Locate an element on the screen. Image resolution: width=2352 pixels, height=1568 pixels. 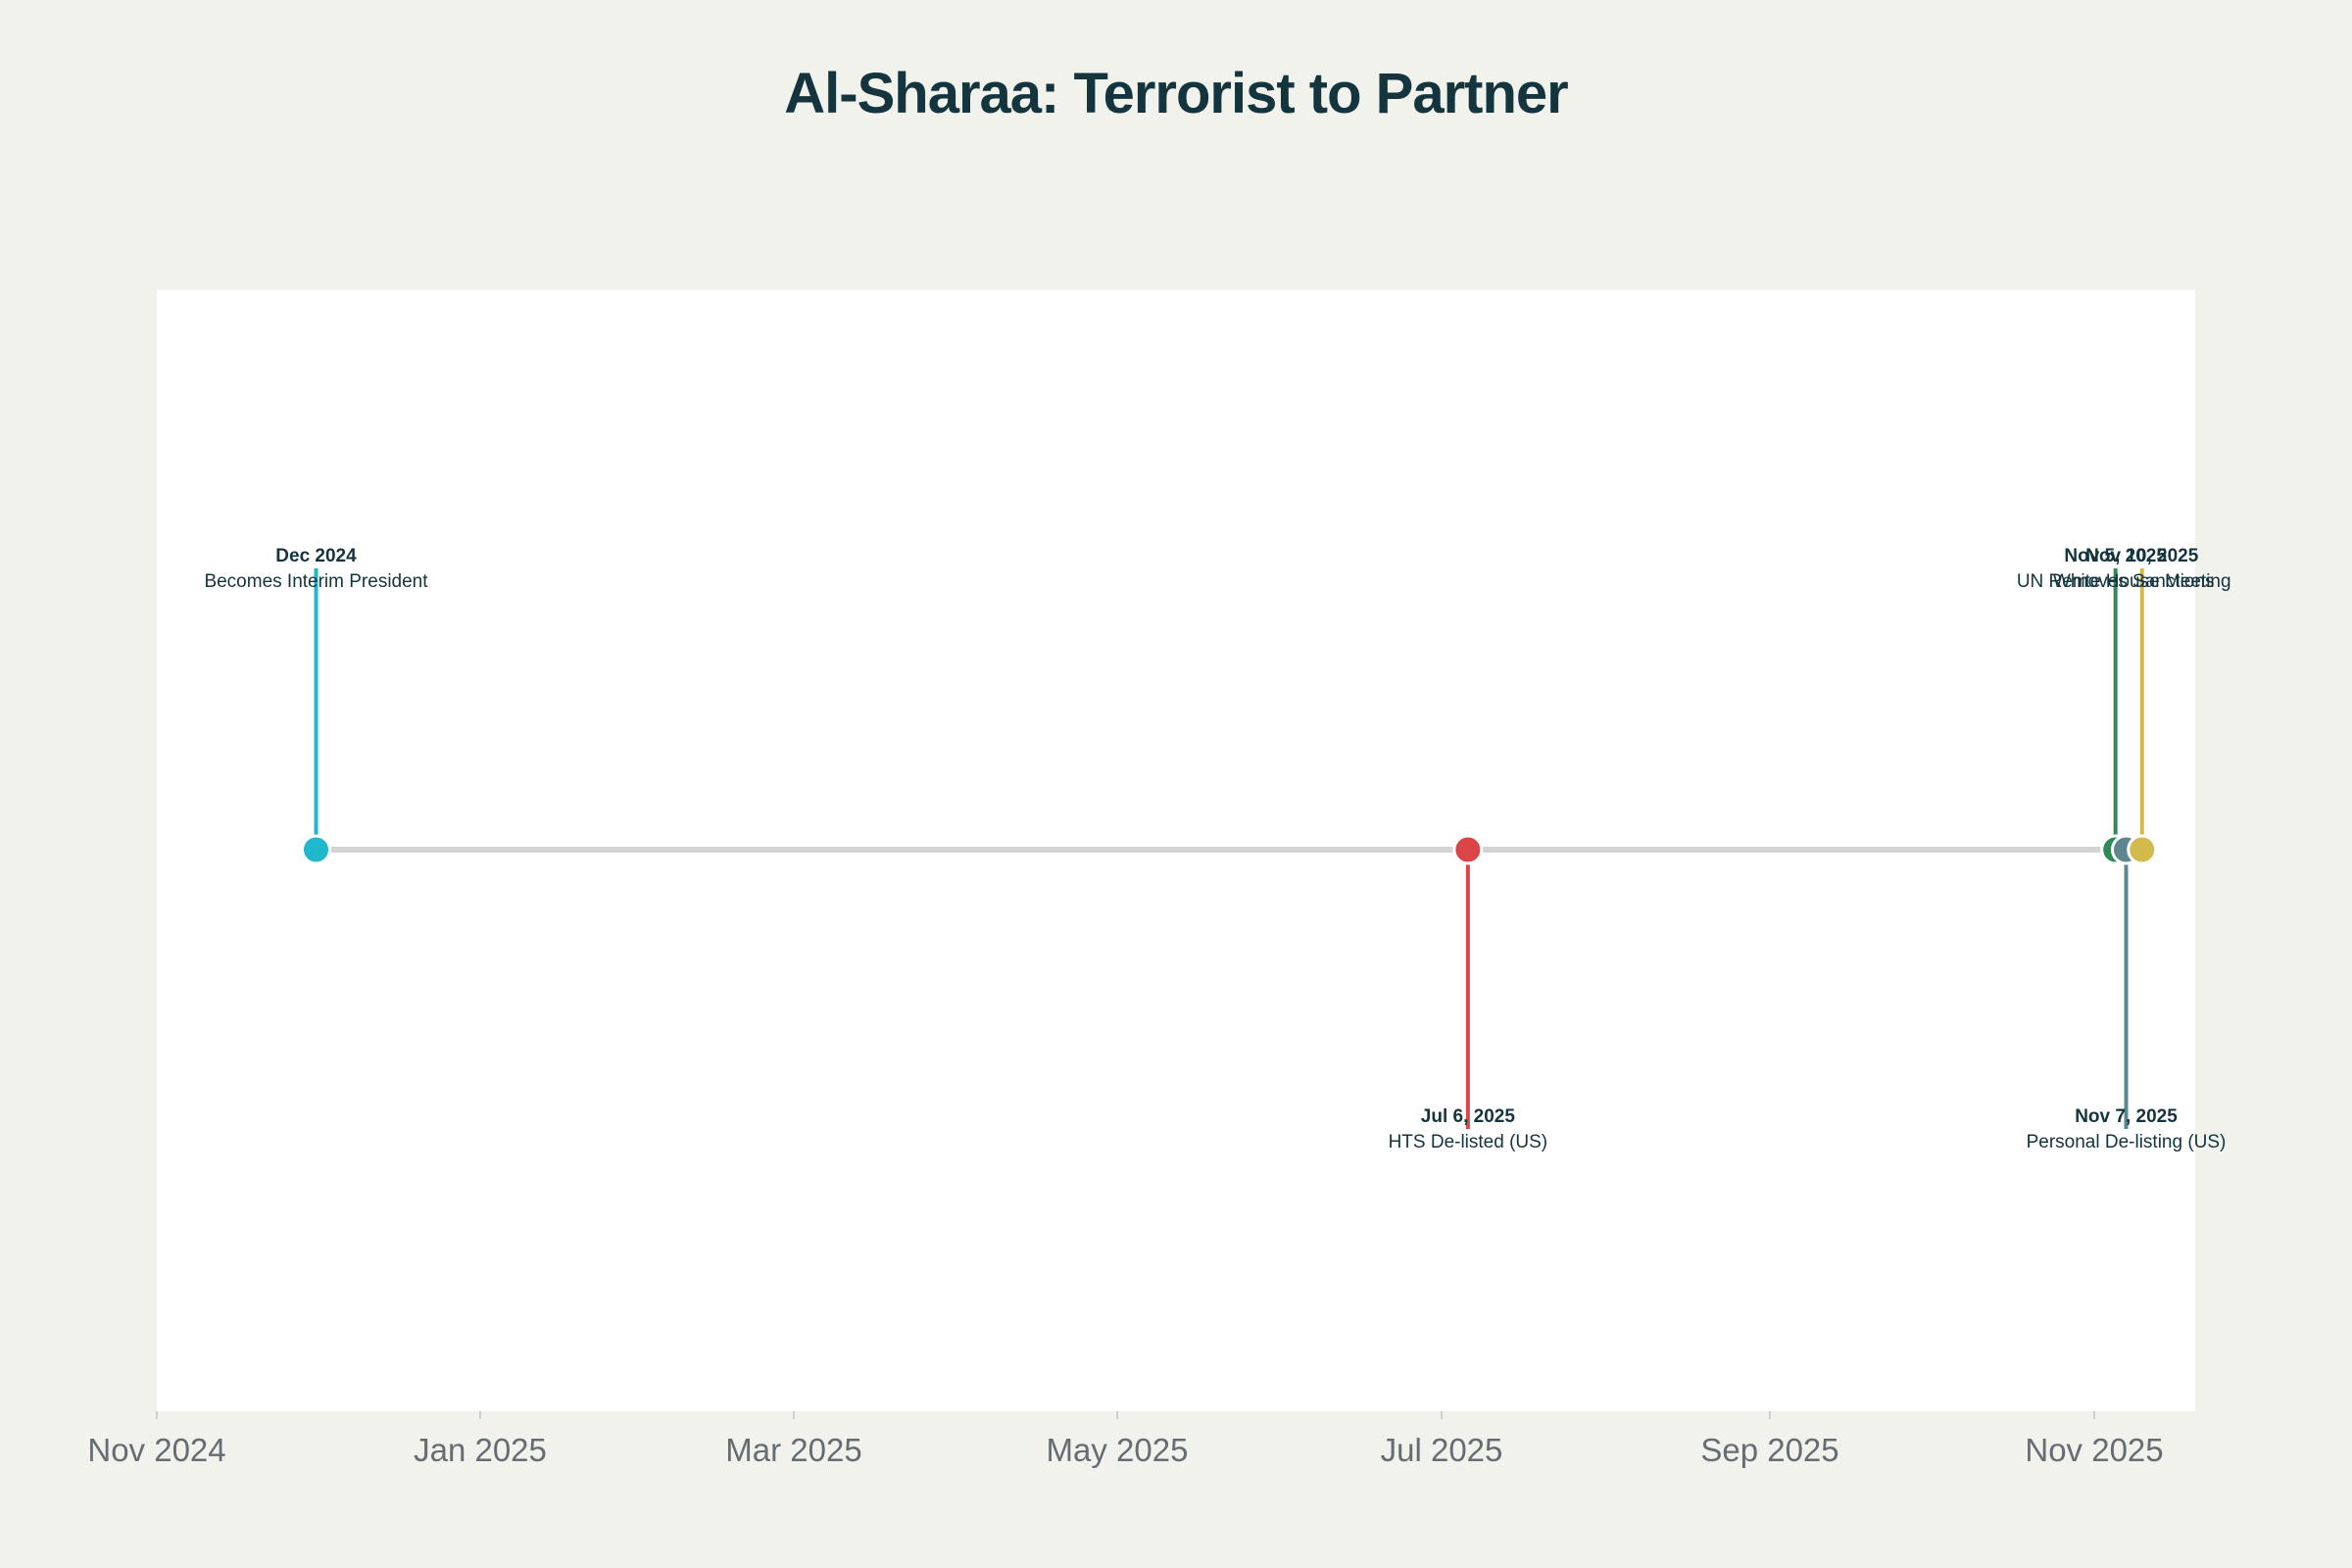
x-tick-label: Nov 2024 is located at coordinates (156, 1450).